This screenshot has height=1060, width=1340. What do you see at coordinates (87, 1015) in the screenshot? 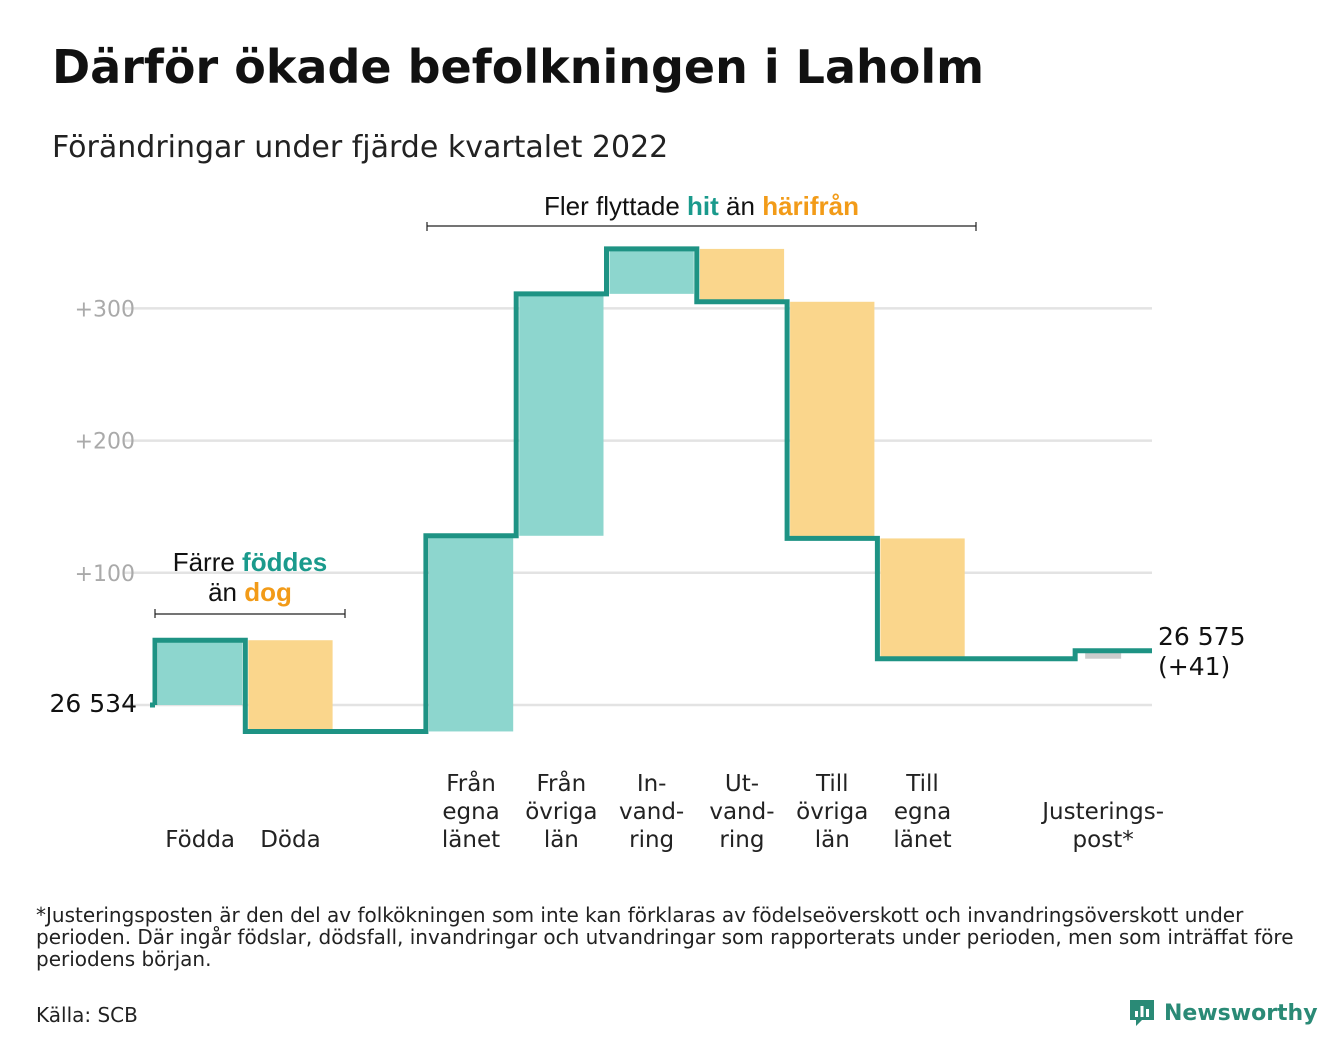
I see `source-label: Källa: SCB` at bounding box center [87, 1015].